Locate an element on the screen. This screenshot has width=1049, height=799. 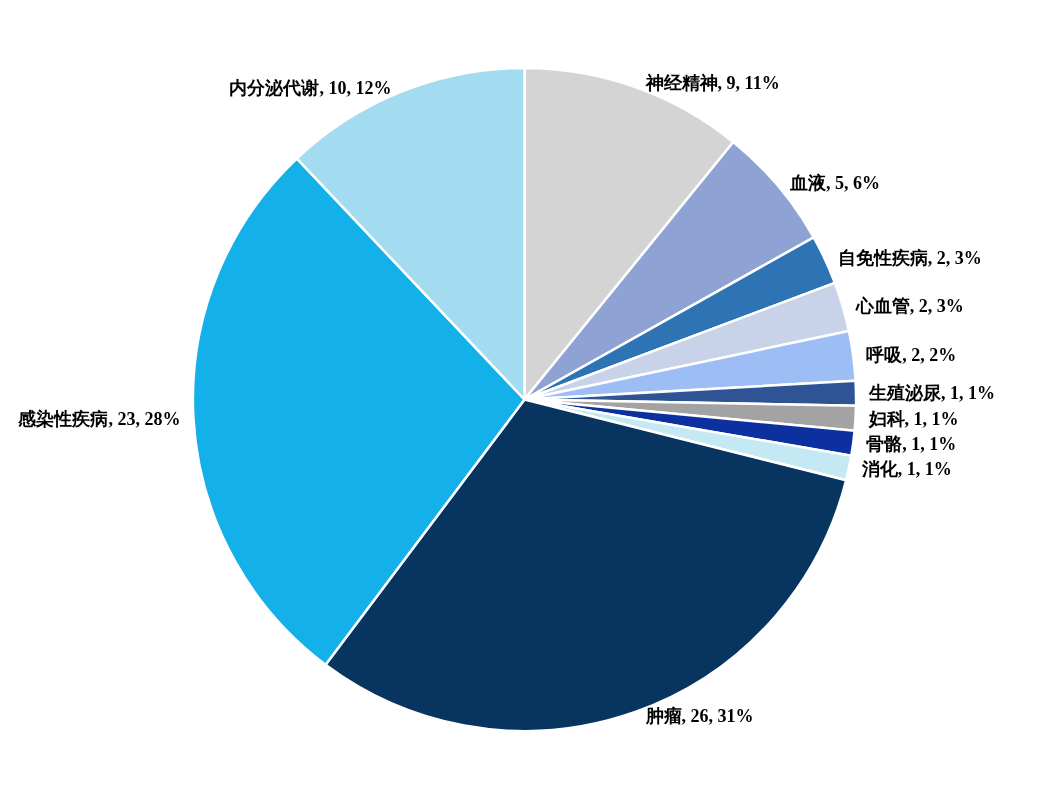
slice-label: 内分泌代谢, 10, 12% is located at coordinates (310, 87).